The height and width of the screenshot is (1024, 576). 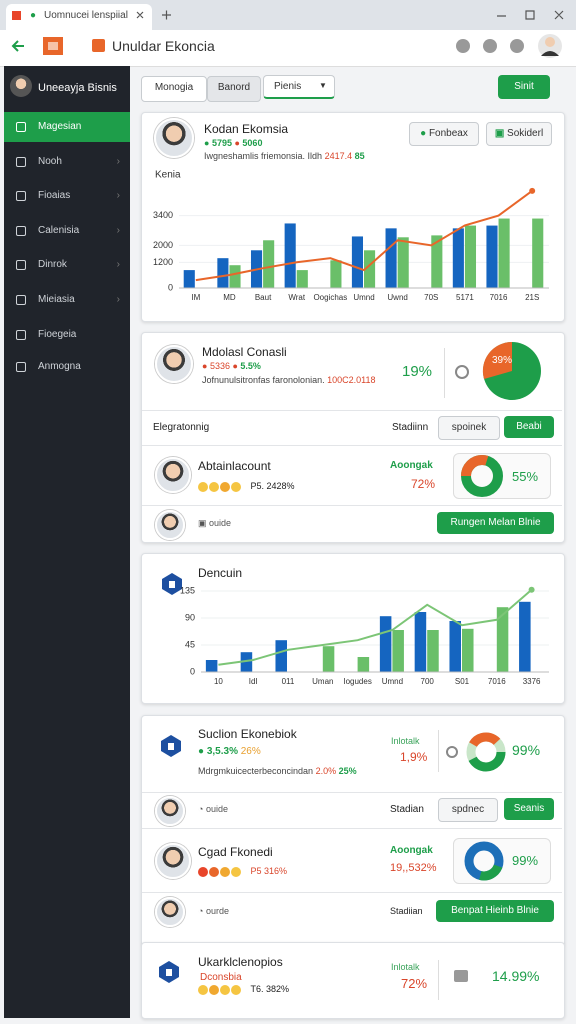 I want to click on x-tick-label: 21S, so click(x=532, y=297).